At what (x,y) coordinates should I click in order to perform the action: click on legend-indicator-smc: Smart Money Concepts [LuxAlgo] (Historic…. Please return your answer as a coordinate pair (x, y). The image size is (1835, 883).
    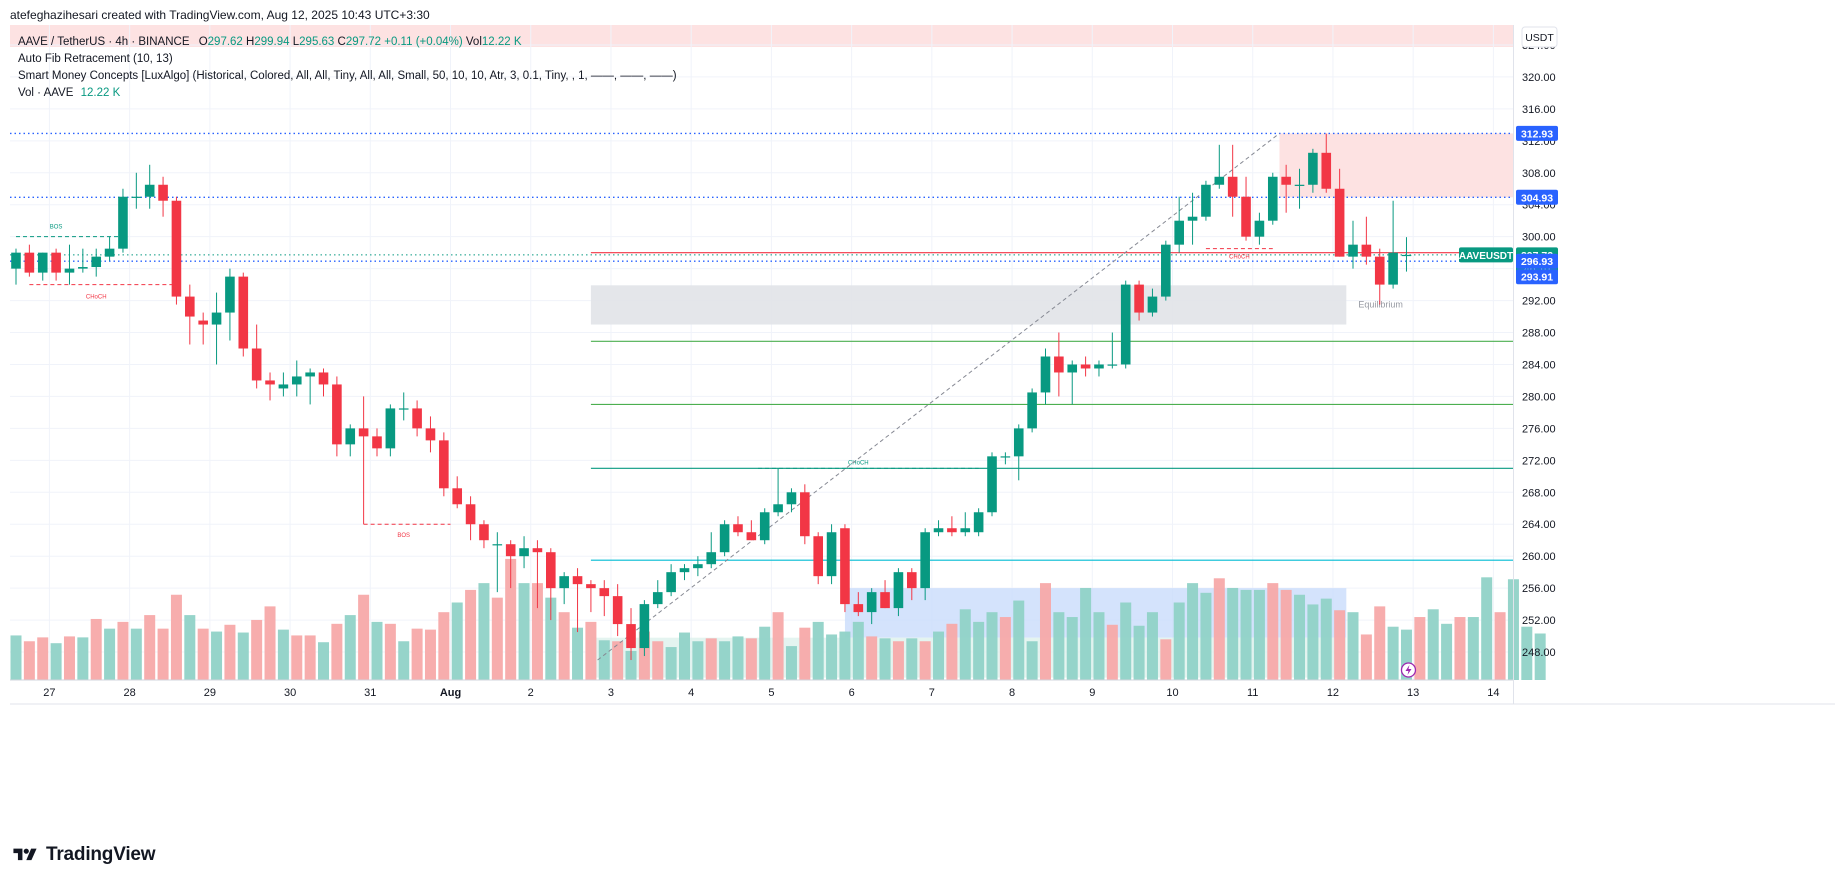
    Looking at the image, I should click on (347, 76).